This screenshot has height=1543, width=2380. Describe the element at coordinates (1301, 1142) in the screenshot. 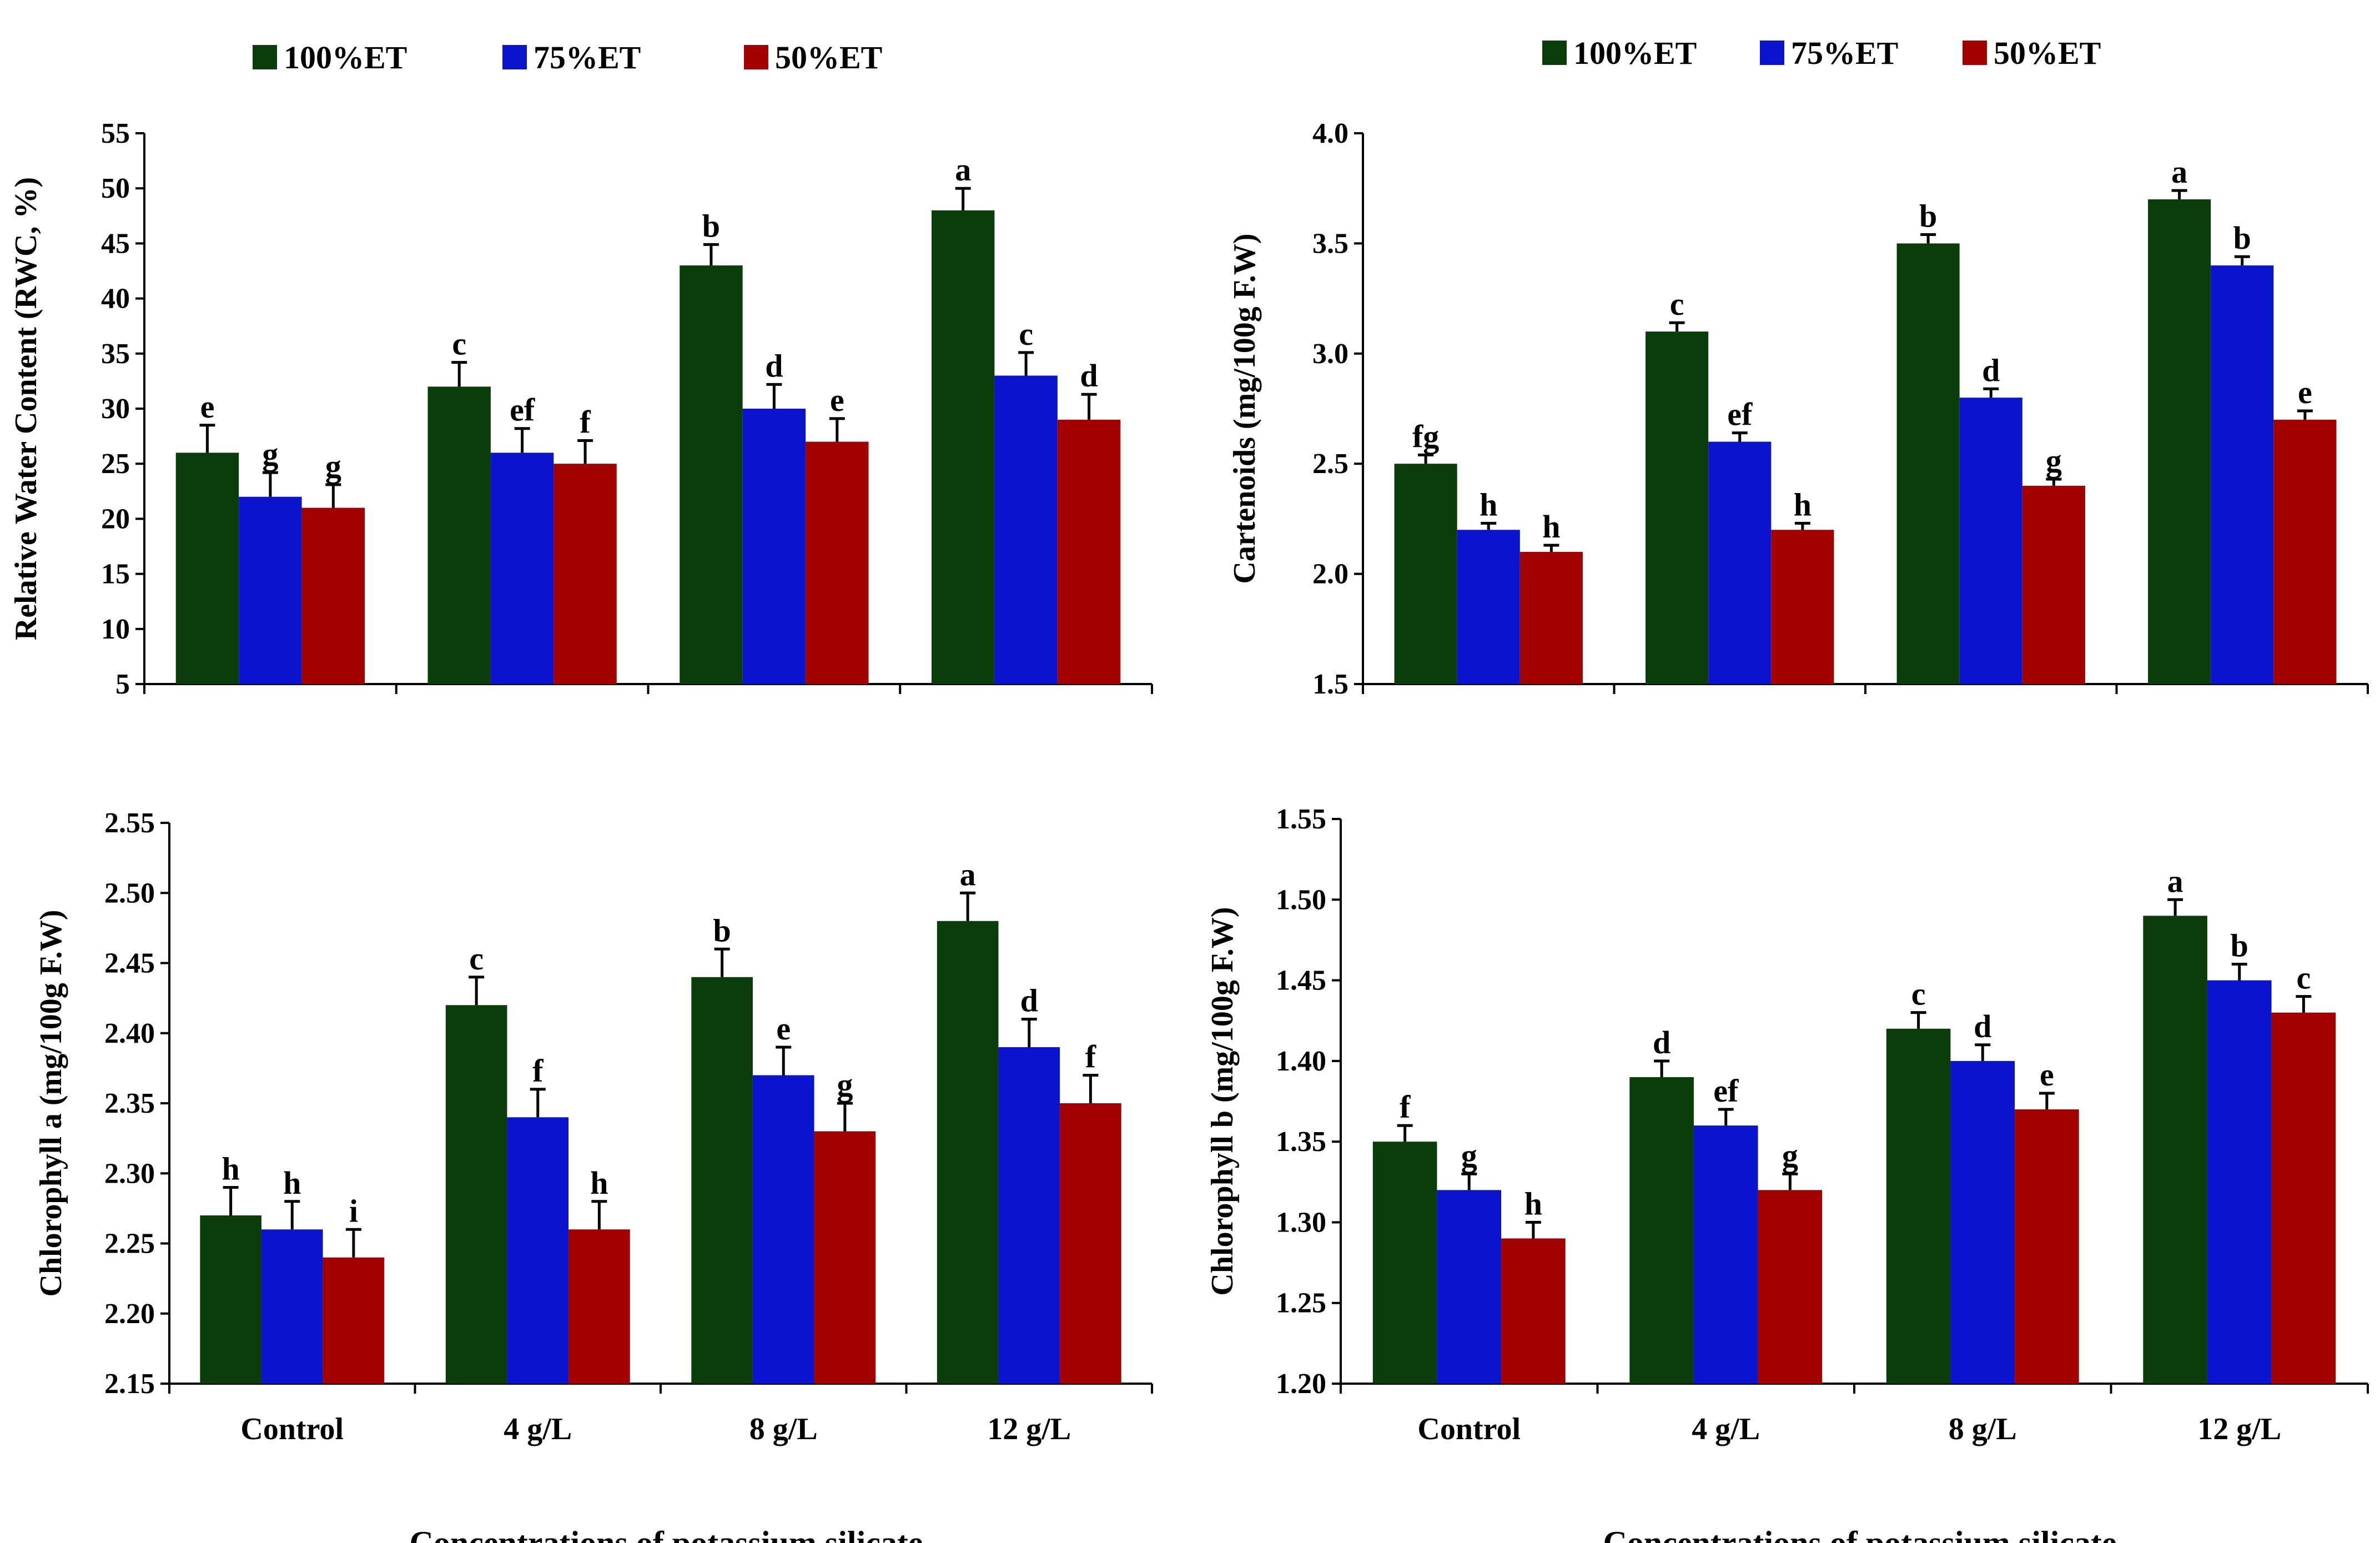

I see `y-tick-label: 1.35` at that location.